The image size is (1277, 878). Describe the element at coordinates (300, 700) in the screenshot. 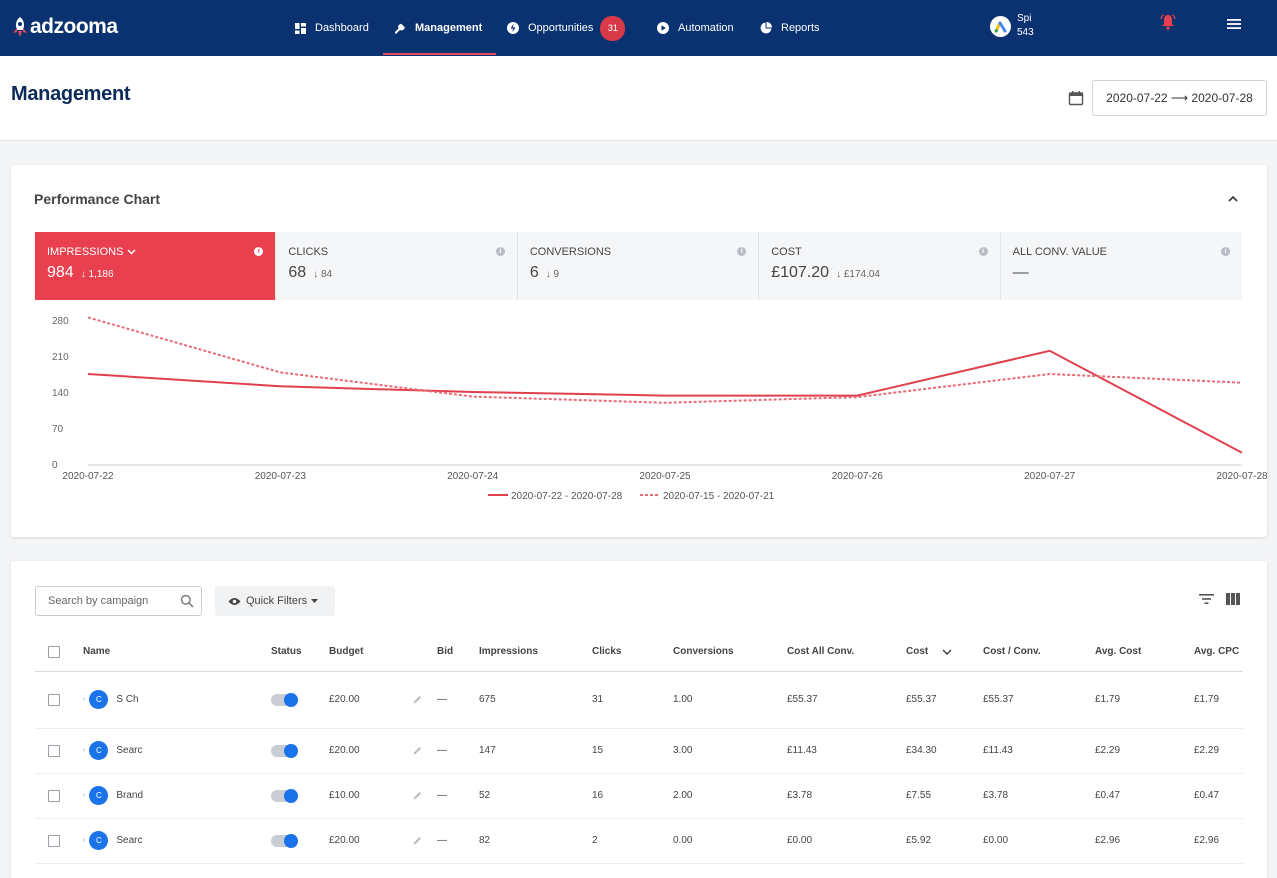

I see `status-cell` at that location.